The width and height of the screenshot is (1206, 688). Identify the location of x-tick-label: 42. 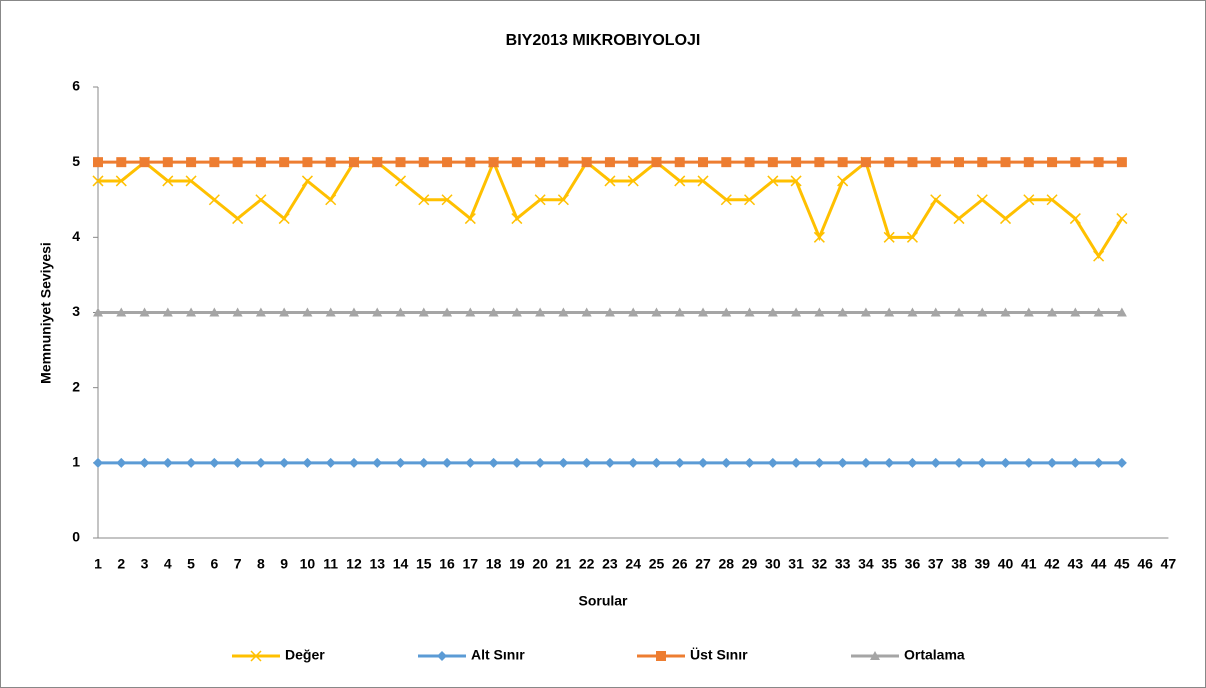
(1052, 564).